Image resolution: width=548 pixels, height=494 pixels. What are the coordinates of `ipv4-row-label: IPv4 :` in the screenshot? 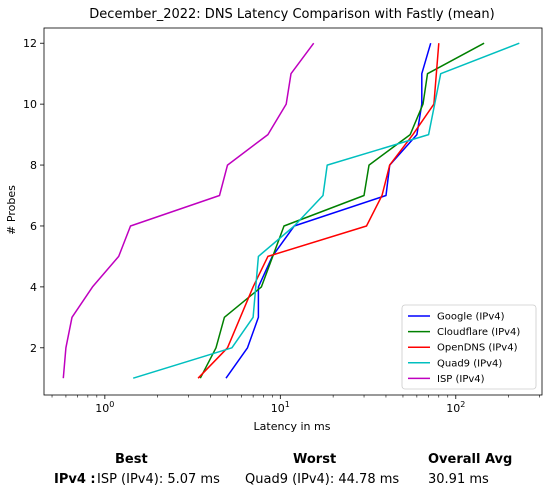 It's located at (75, 479).